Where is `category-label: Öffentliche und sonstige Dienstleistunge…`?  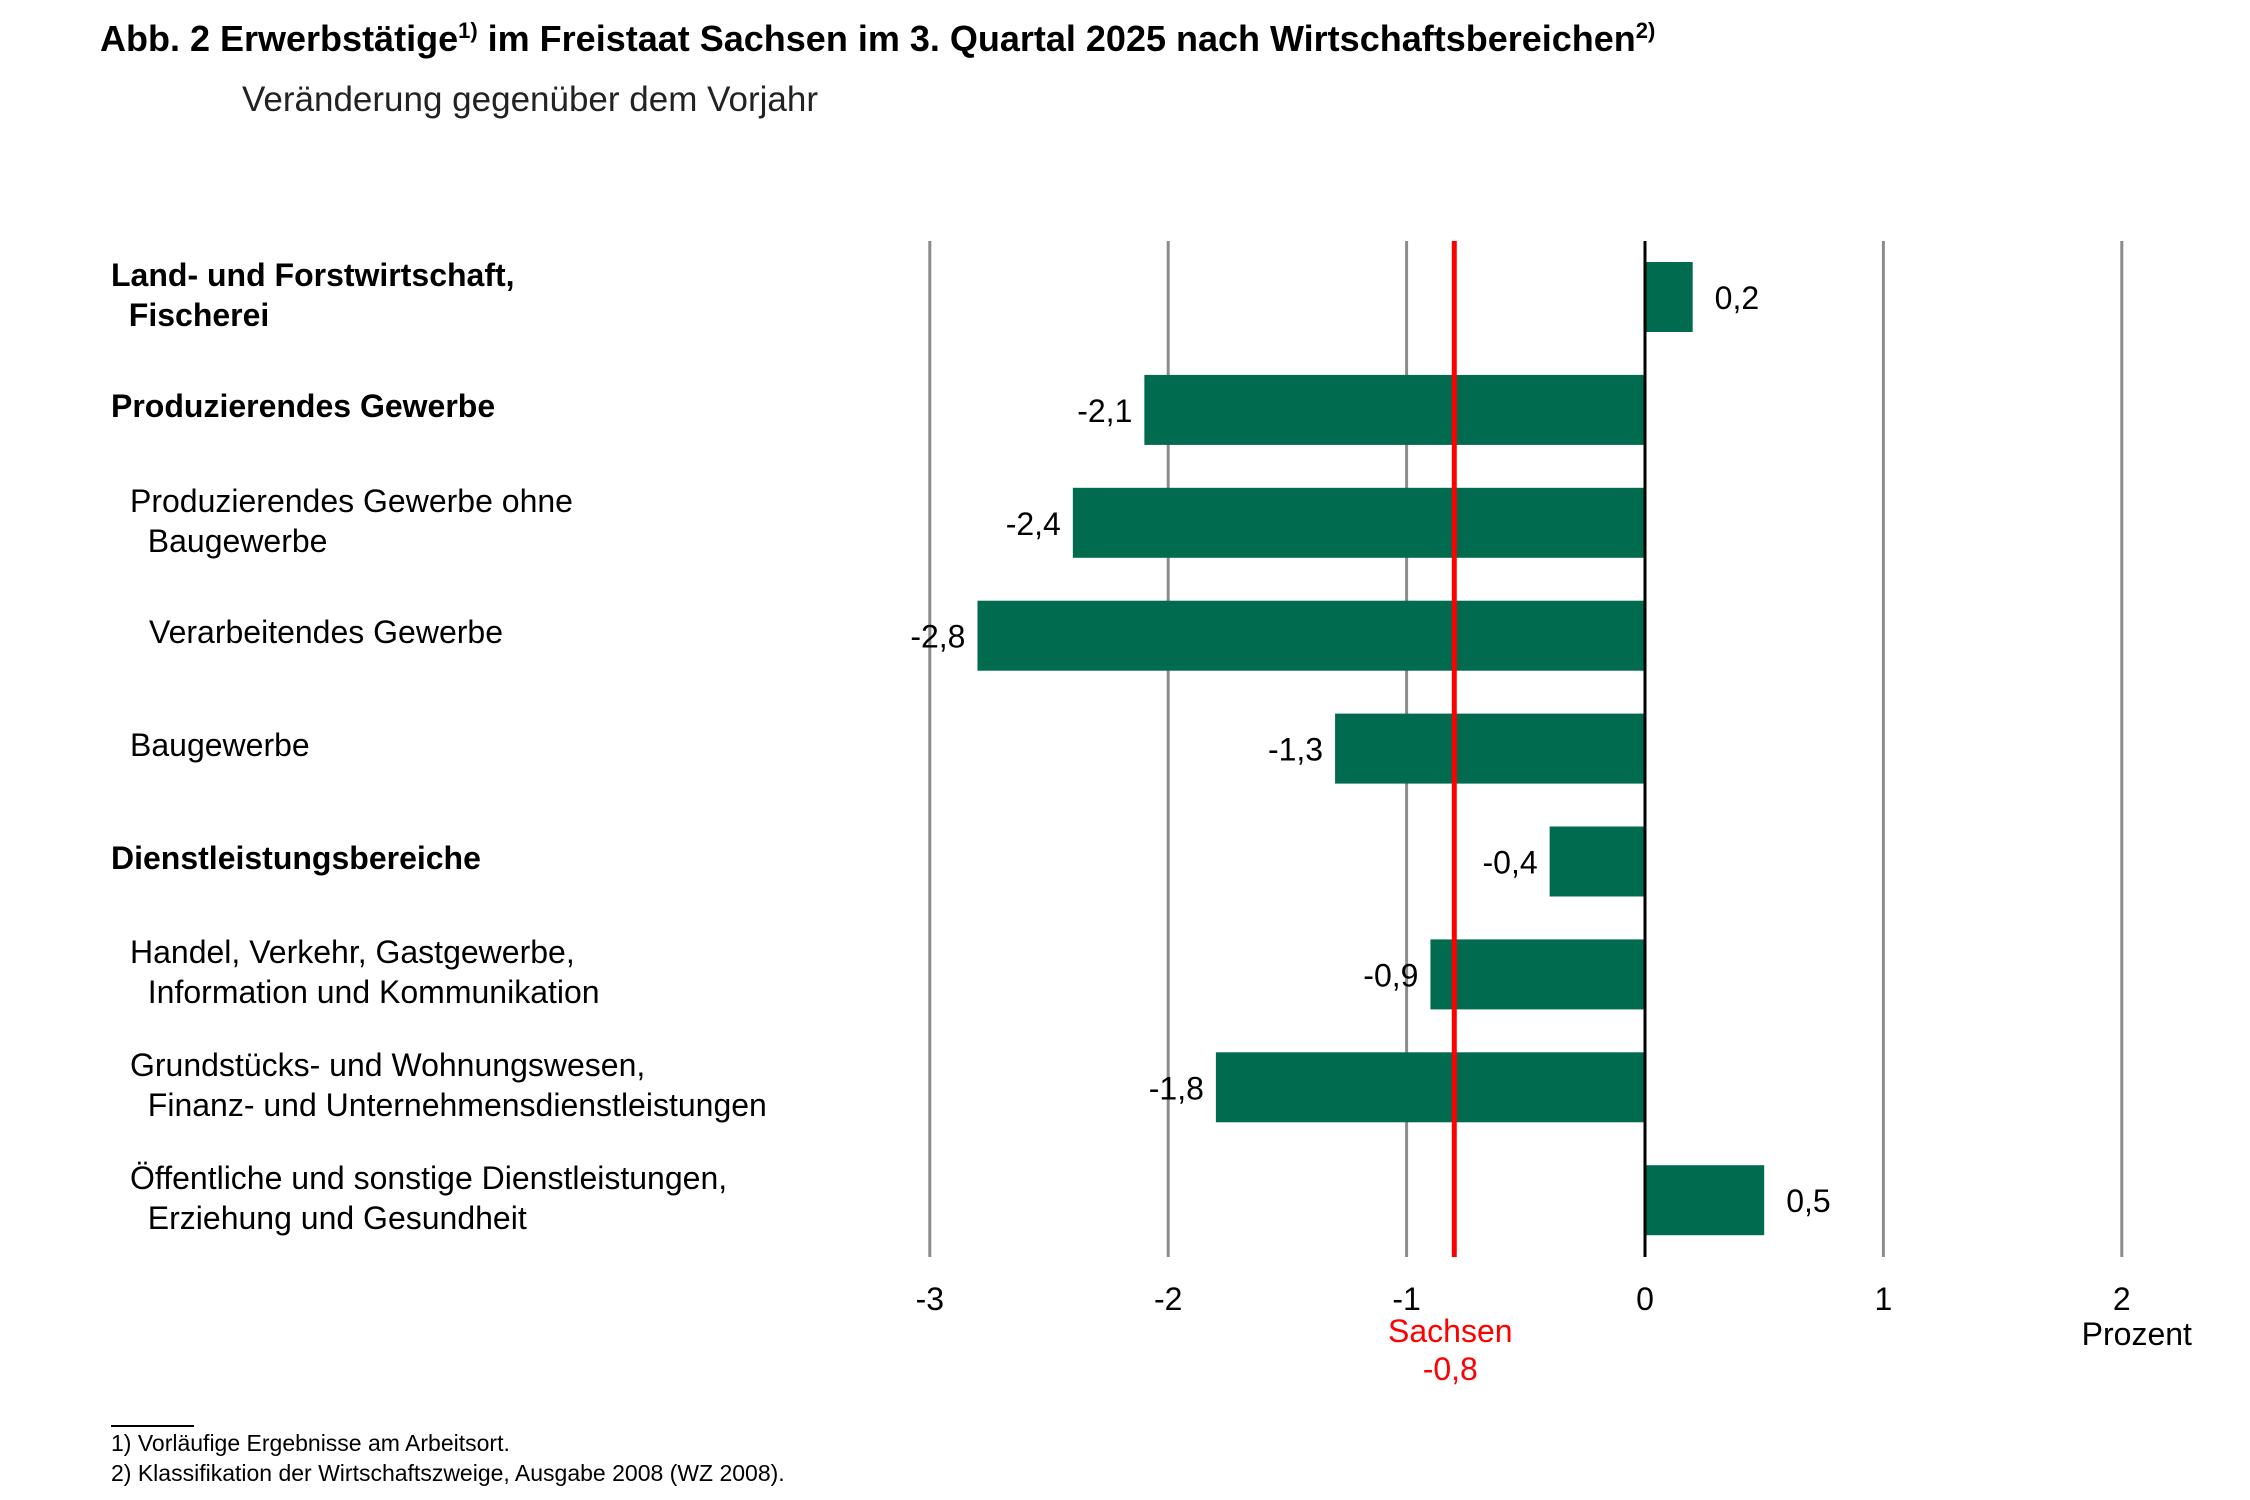 category-label: Öffentliche und sonstige Dienstleistunge… is located at coordinates (429, 1198).